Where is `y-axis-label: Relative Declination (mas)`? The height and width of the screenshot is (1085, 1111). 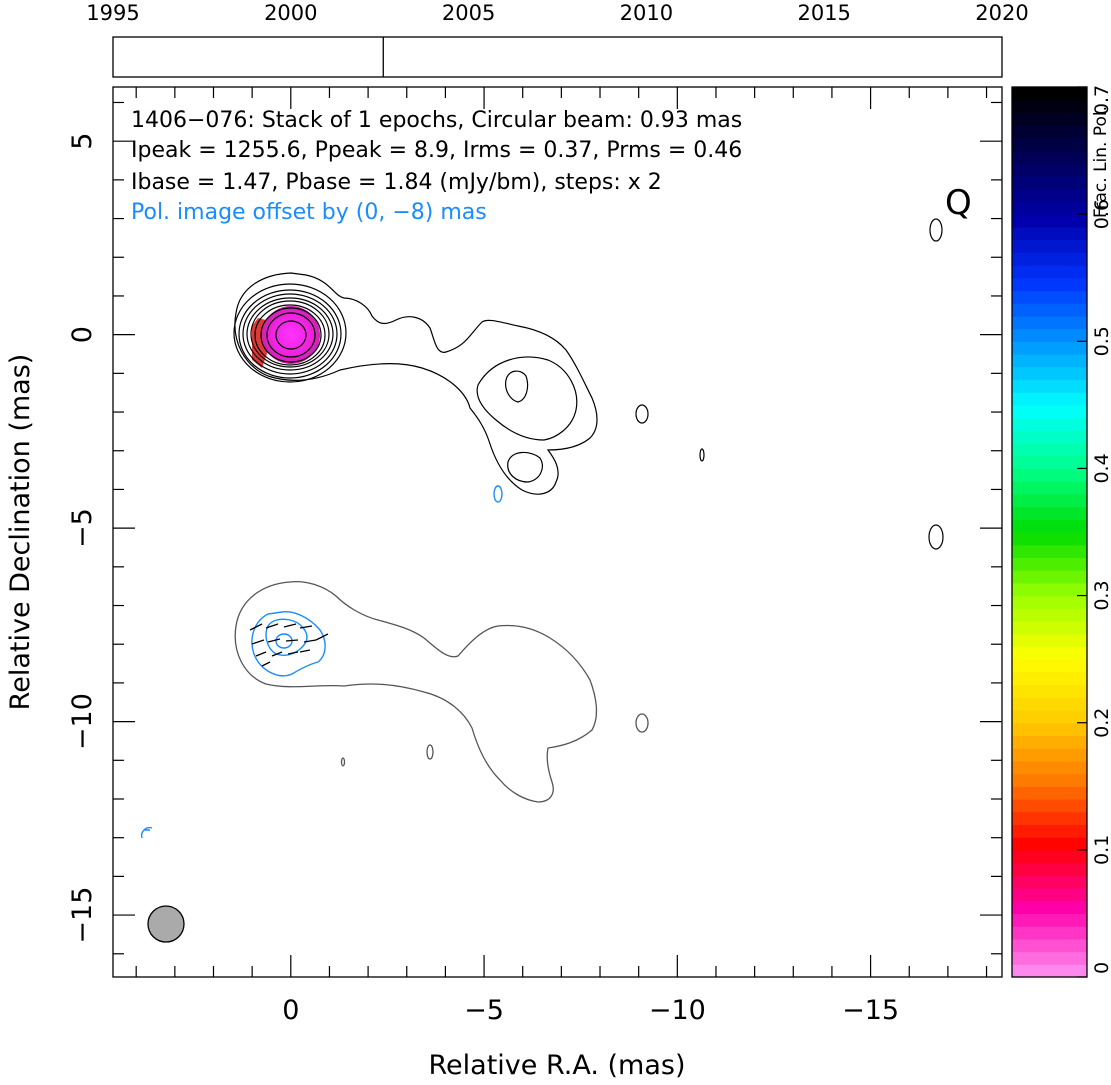
y-axis-label: Relative Declination (mas) is located at coordinates (20, 532).